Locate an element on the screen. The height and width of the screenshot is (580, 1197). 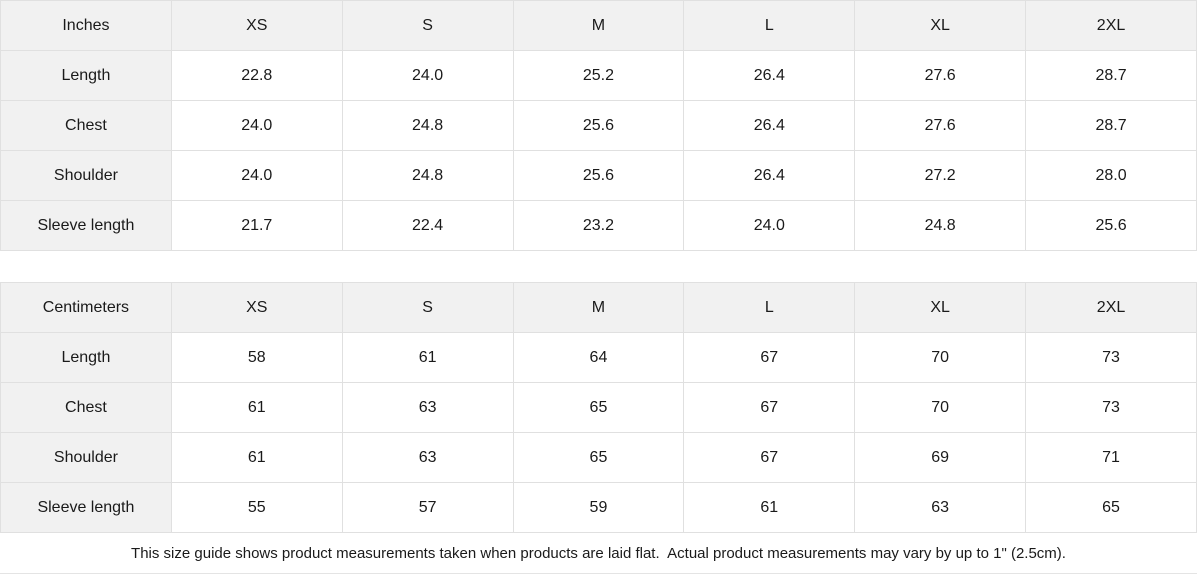
centimeters-header-row: Centimeters XS S M L XL 2XL is located at coordinates (598, 307).